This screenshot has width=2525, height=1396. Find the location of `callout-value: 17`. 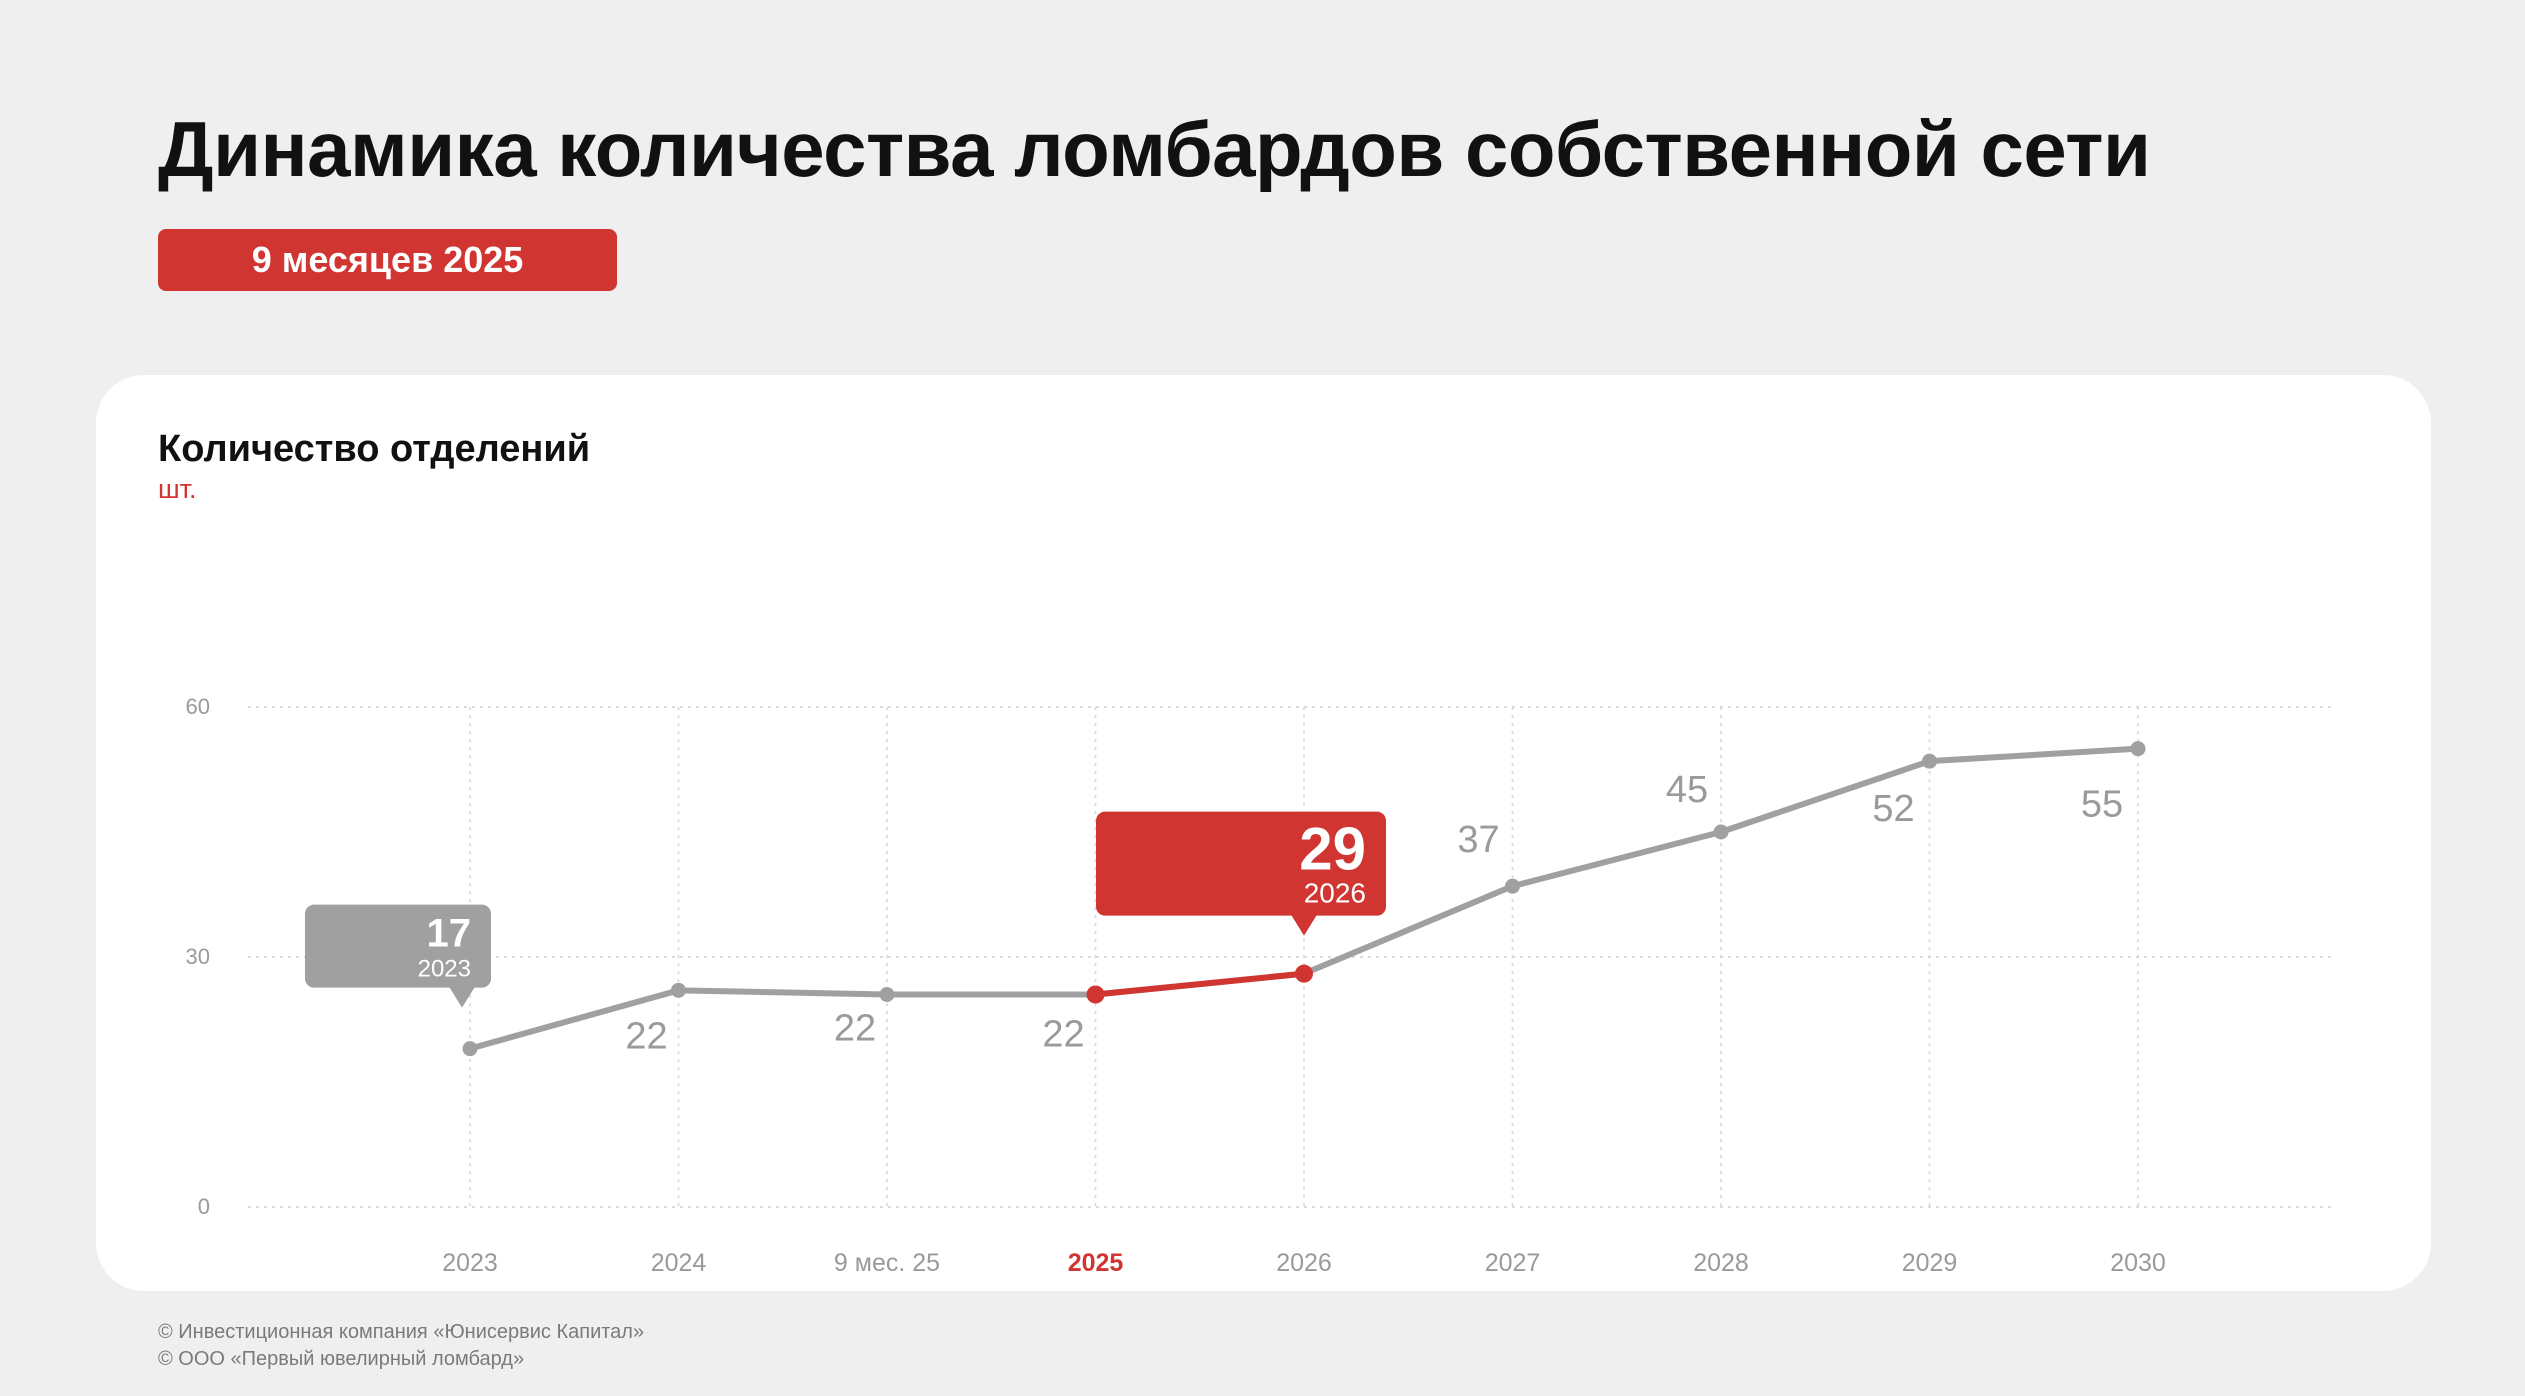

callout-value: 17 is located at coordinates (449, 934).